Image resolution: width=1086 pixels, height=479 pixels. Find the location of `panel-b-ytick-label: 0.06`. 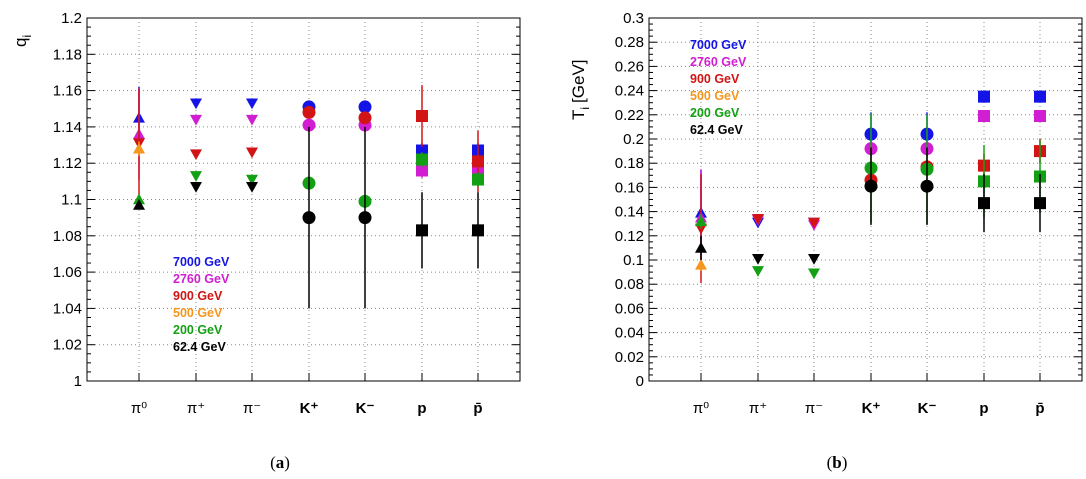

panel-b-ytick-label: 0.06 is located at coordinates (629, 308).